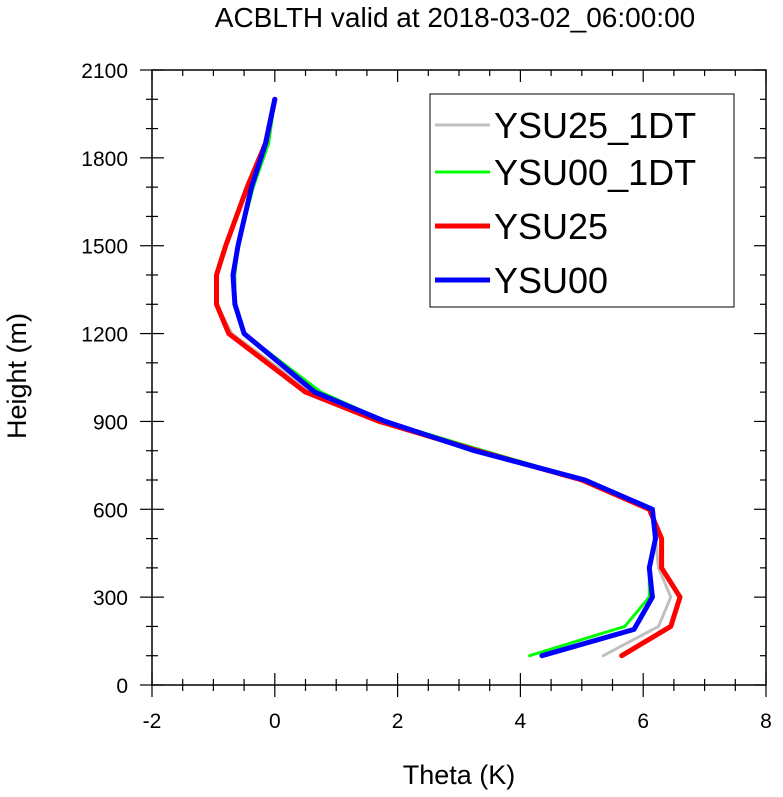  What do you see at coordinates (152, 721) in the screenshot?
I see `x-tick-label: -2` at bounding box center [152, 721].